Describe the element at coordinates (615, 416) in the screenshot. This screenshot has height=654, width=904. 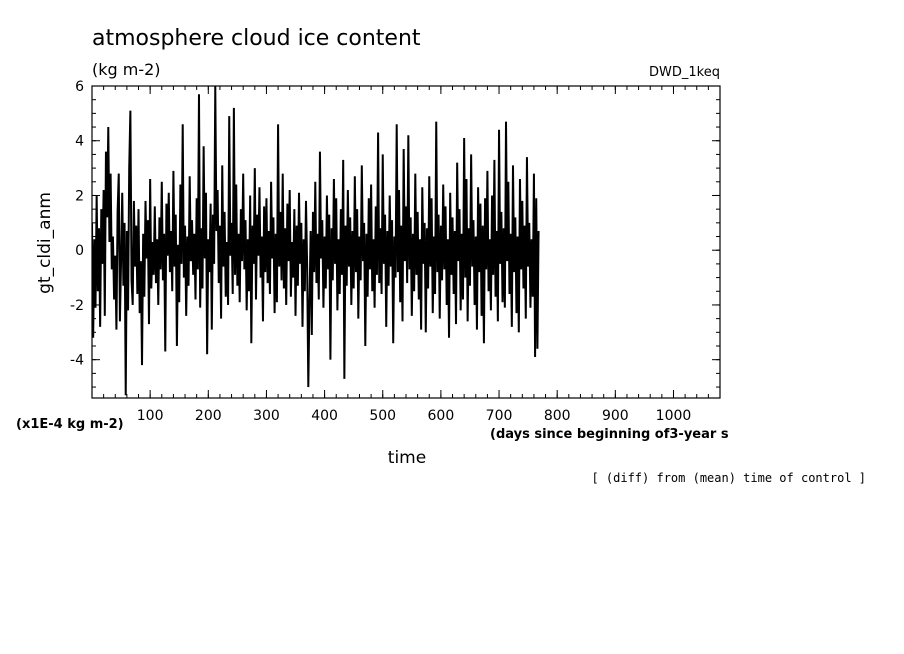
I see `x-tick-label: 900` at that location.